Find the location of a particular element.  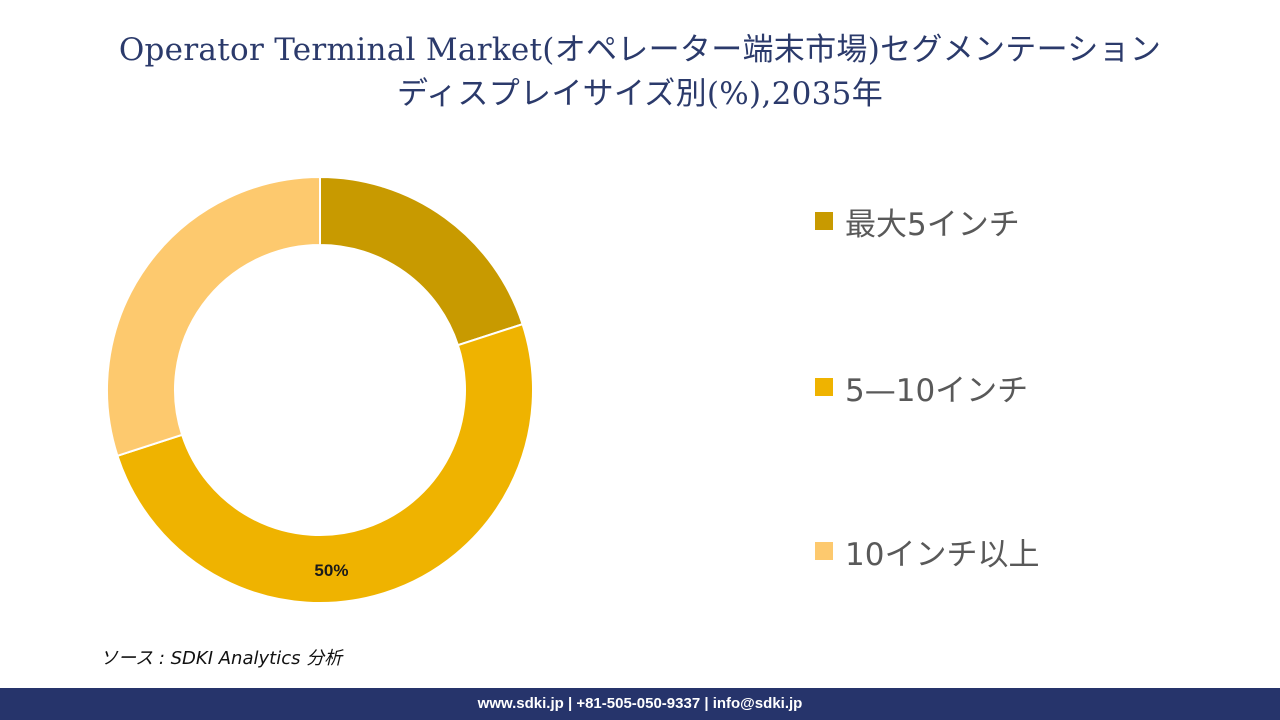

legend-label-5-10-inch: 5—10インチ is located at coordinates (937, 390).